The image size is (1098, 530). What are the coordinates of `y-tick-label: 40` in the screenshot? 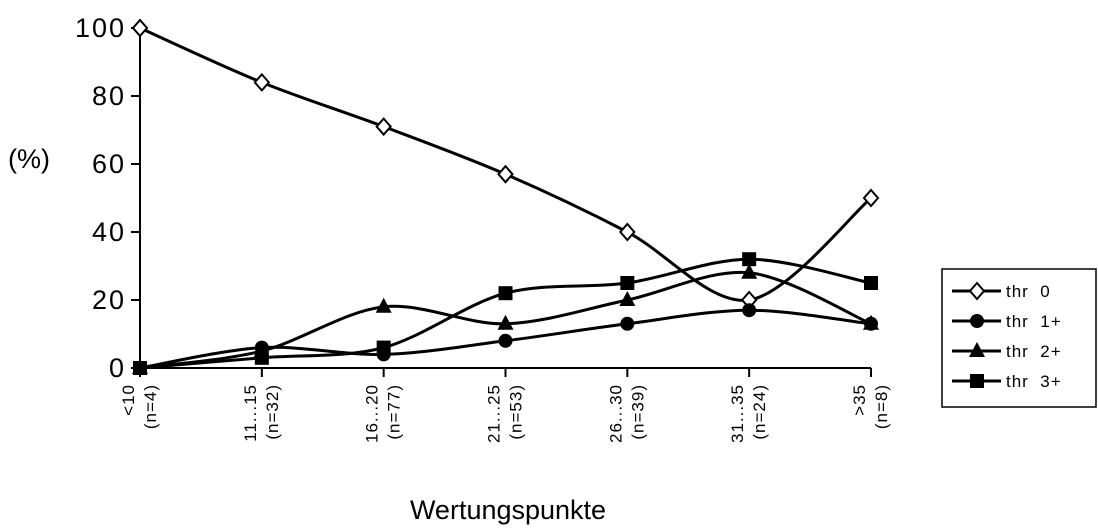 It's located at (109, 232).